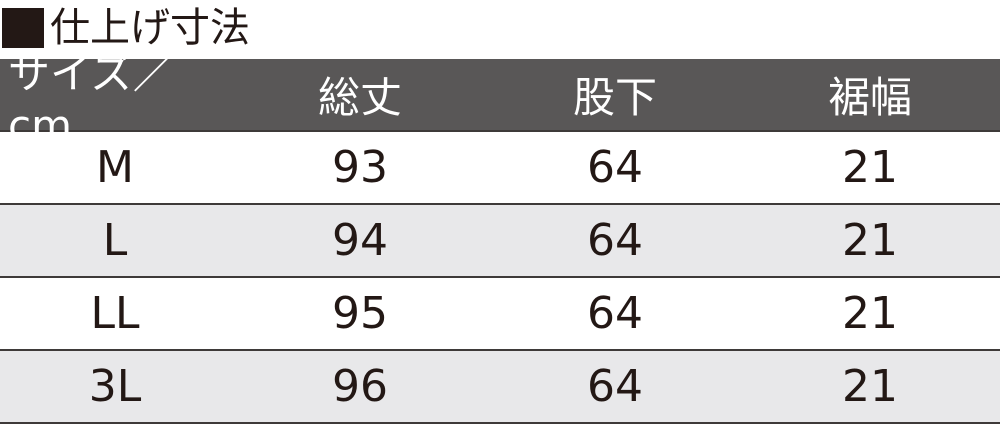  Describe the element at coordinates (360, 313) in the screenshot. I see `cell-total-length: 95` at that location.